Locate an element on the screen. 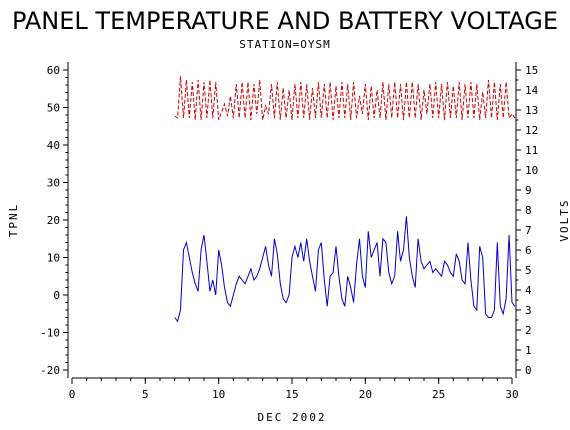 Image resolution: width=570 pixels, height=430 pixels. x-tick-label: 15 is located at coordinates (291, 394).